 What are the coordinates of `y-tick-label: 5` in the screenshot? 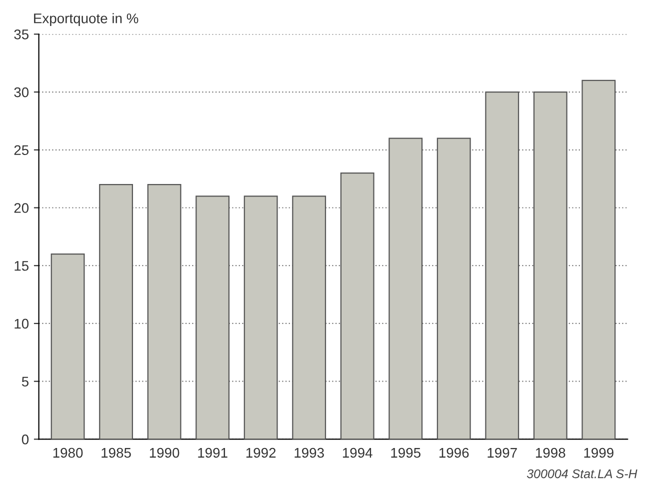 It's located at (25, 381).